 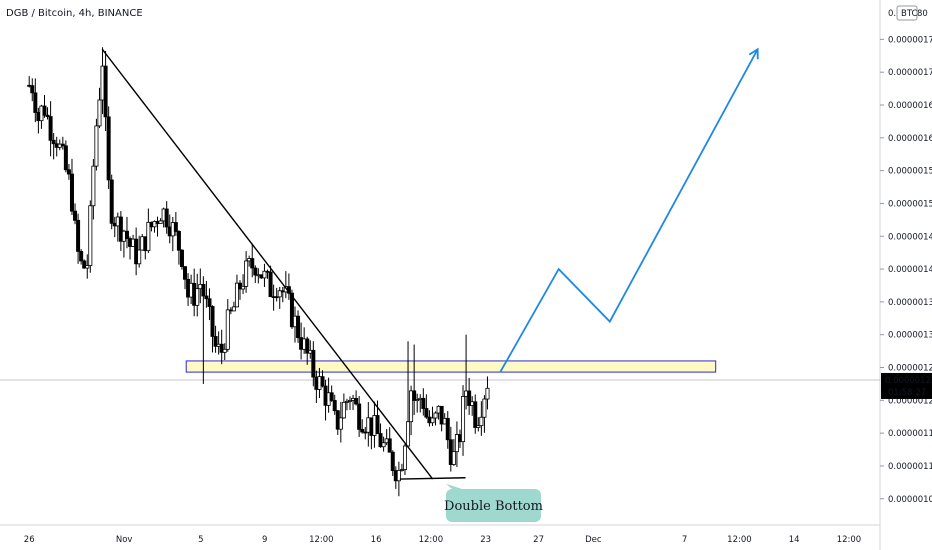 I want to click on time-axis-label: 7, so click(x=684, y=540).